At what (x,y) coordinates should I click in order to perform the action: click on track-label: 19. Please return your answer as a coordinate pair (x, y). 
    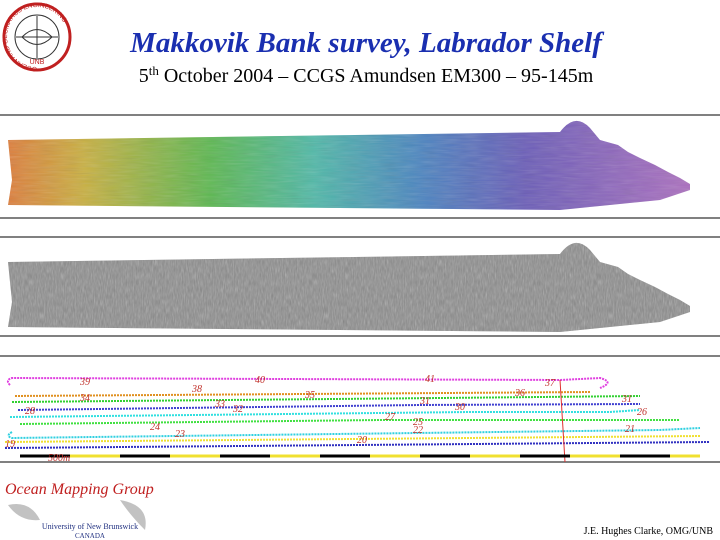
    Looking at the image, I should click on (10, 444).